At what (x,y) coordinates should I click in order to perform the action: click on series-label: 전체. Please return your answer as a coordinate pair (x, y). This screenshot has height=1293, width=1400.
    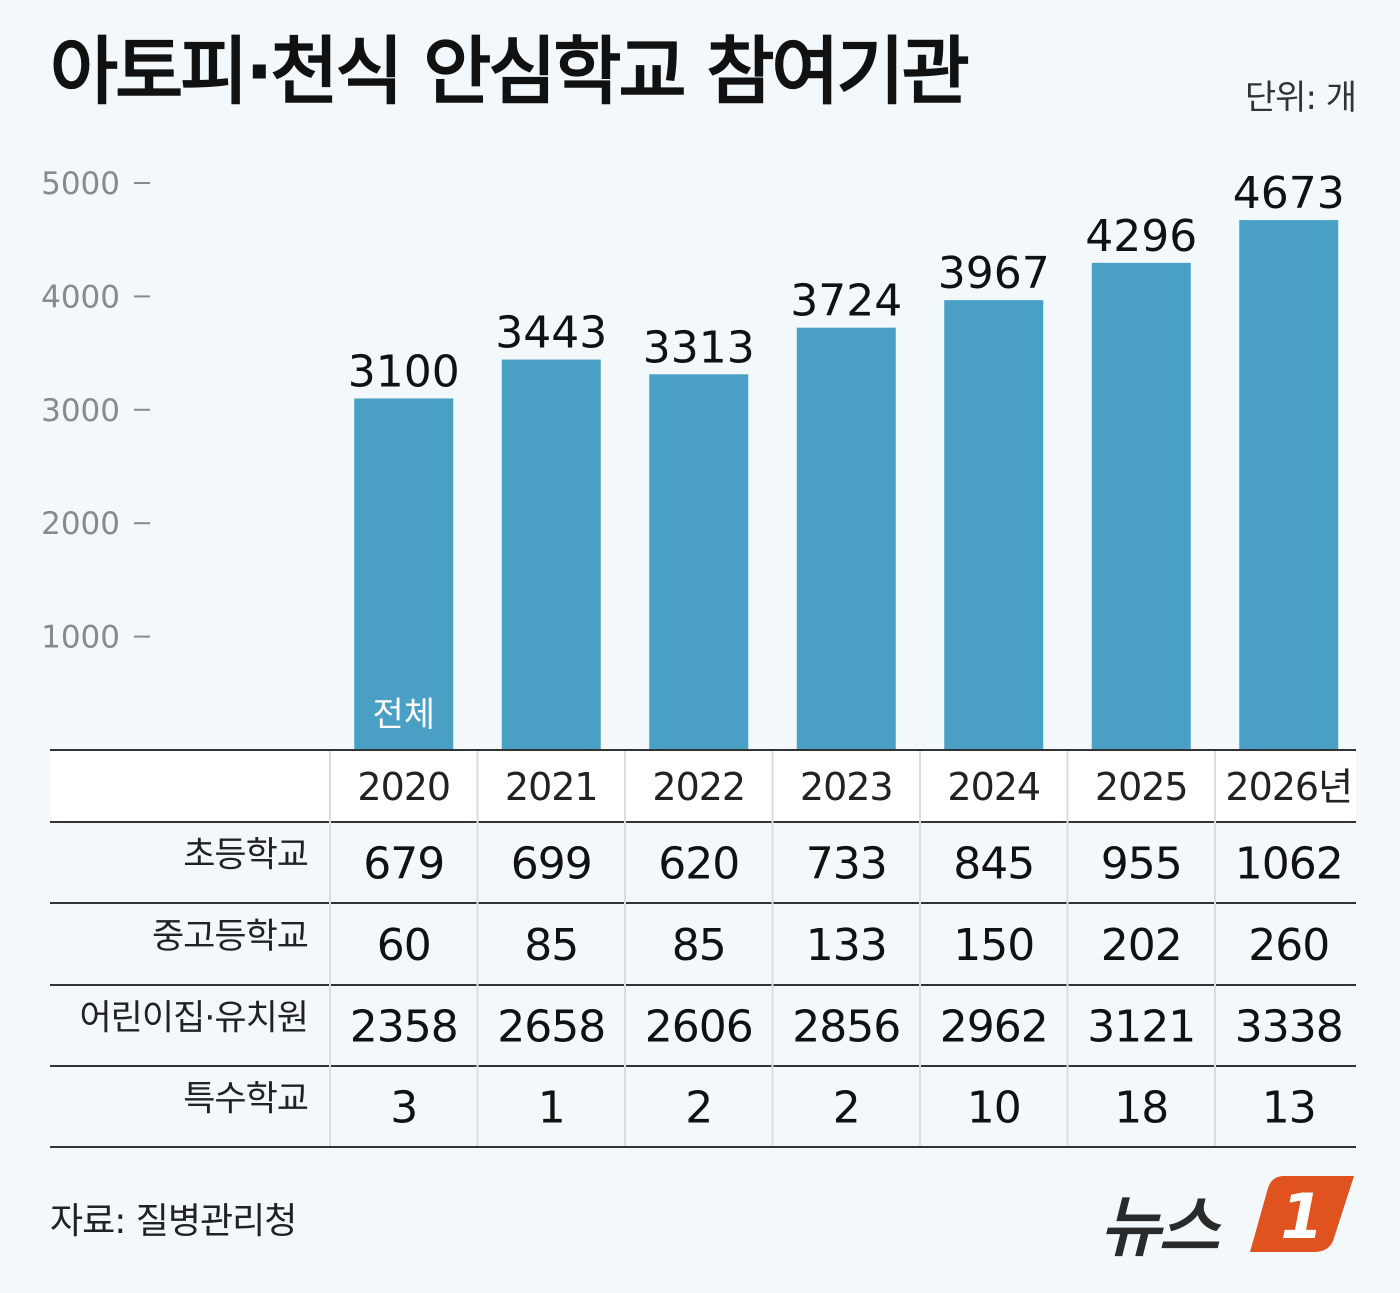
    Looking at the image, I should click on (403, 715).